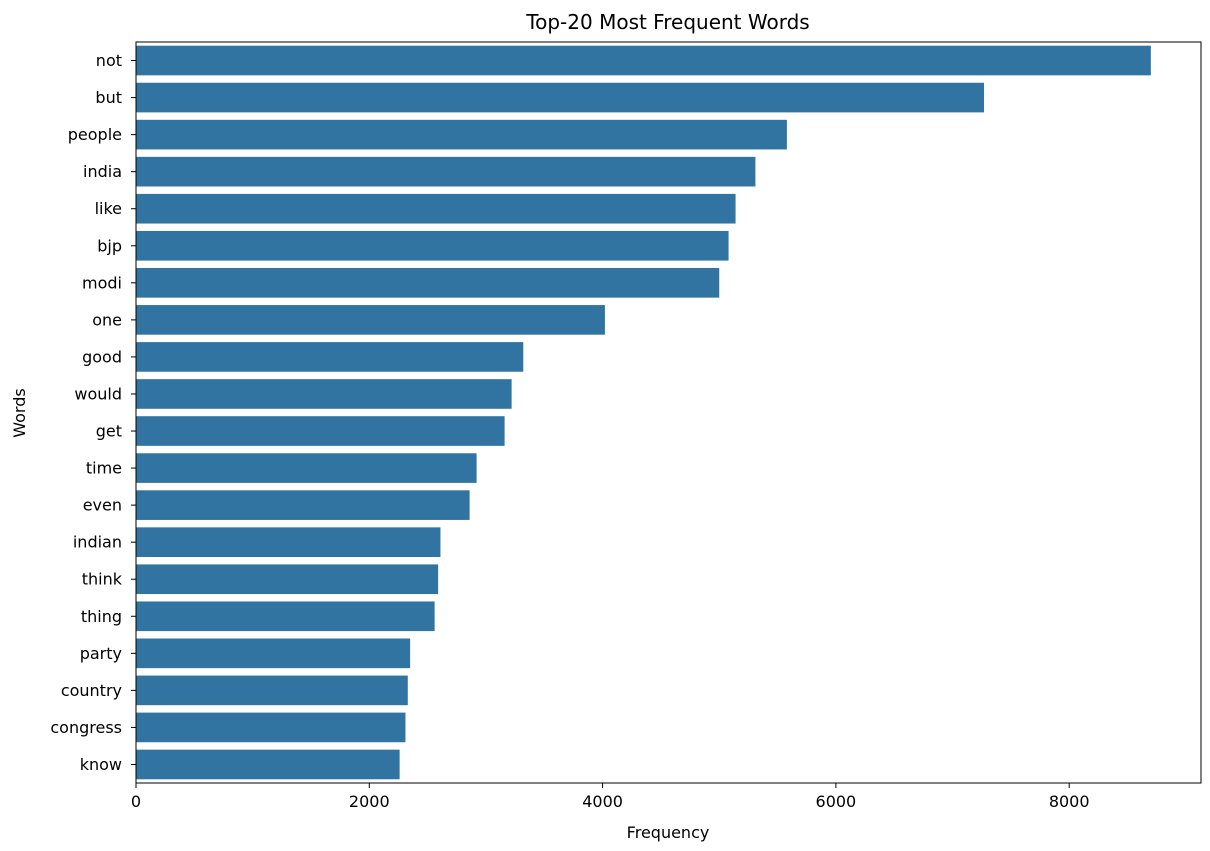 The image size is (1210, 851). What do you see at coordinates (369, 801) in the screenshot?
I see `x-tick-label: 2000` at bounding box center [369, 801].